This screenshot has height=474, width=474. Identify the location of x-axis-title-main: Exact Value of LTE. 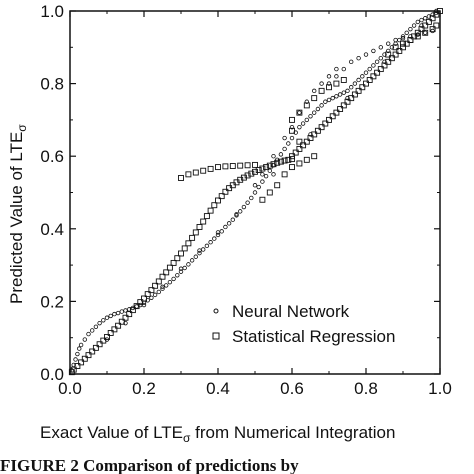
(111, 432).